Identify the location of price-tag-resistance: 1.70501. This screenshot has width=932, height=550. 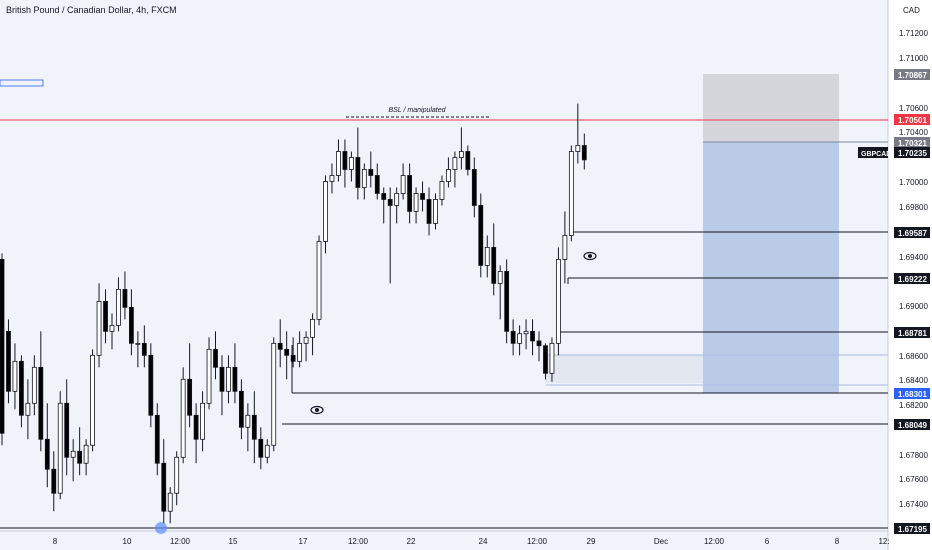
(912, 119).